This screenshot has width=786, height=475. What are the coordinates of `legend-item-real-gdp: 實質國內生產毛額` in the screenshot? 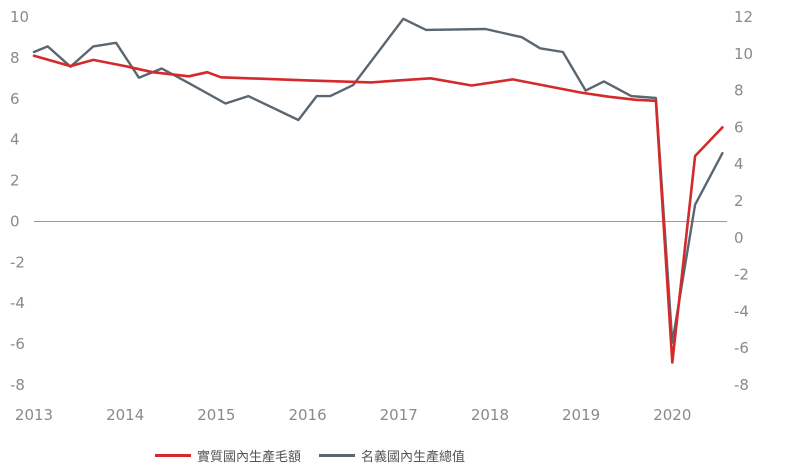 It's located at (228, 455).